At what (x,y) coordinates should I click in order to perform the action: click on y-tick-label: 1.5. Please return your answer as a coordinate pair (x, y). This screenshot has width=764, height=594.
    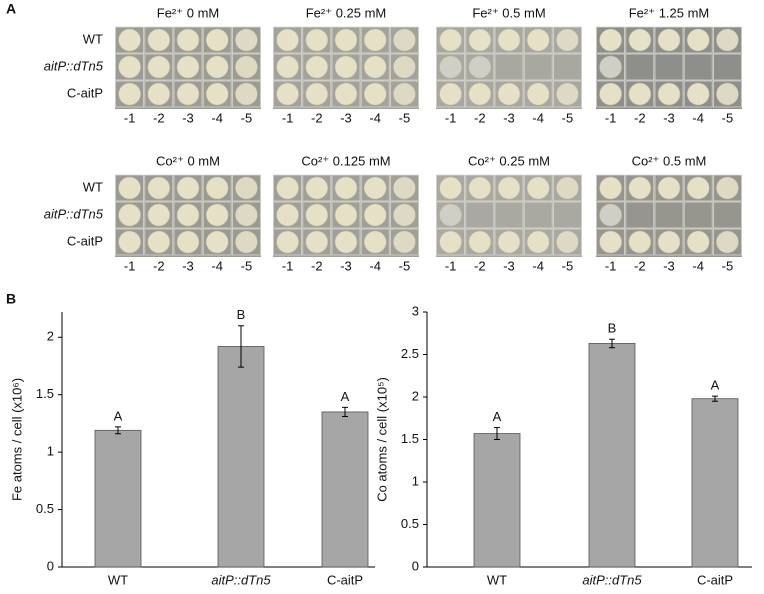
    Looking at the image, I should click on (410, 438).